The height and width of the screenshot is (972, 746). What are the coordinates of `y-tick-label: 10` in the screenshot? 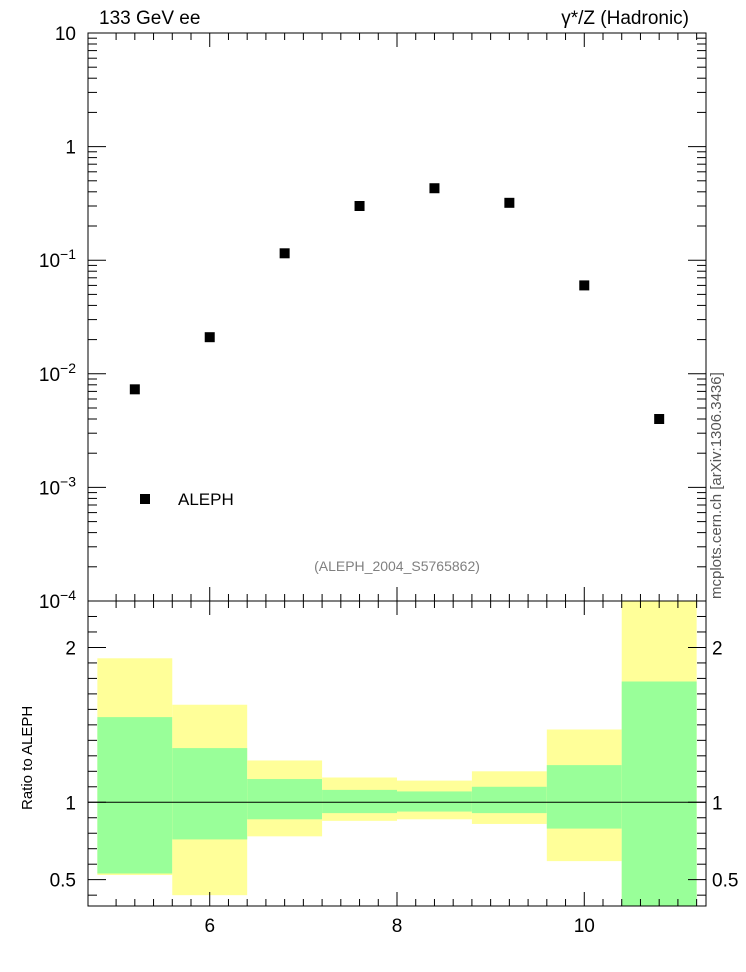 It's located at (65, 34).